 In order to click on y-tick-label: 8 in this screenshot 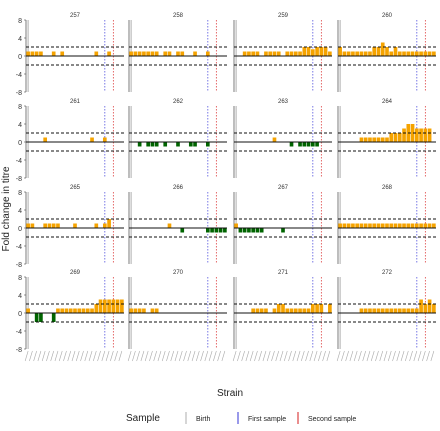, I will do `click(20, 21)`.